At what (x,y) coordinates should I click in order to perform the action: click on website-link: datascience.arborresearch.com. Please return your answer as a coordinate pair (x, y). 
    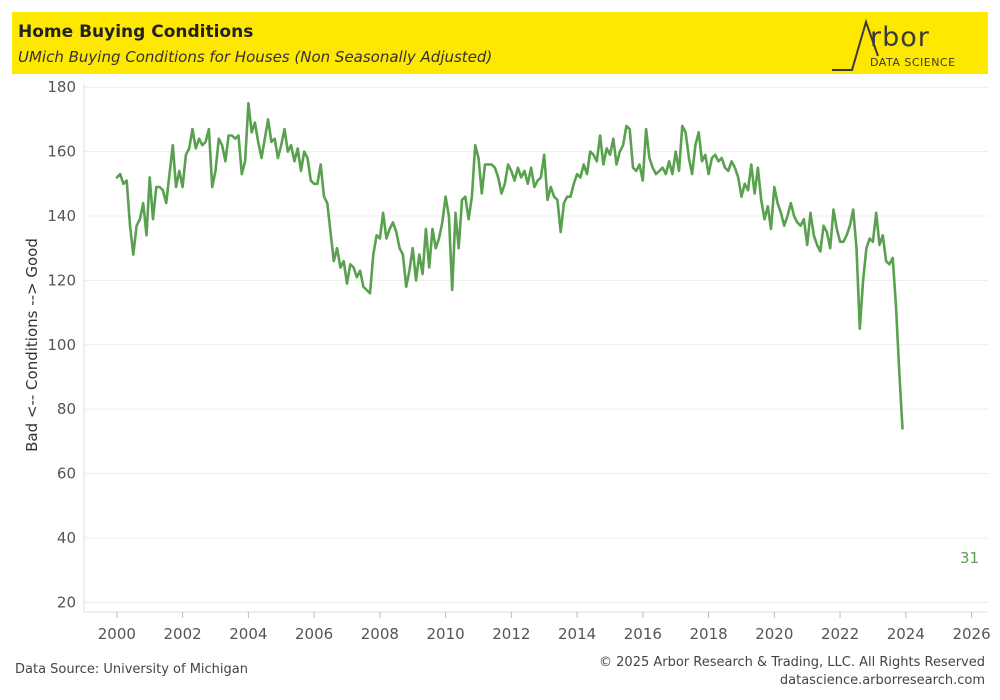
    Looking at the image, I should click on (882, 680).